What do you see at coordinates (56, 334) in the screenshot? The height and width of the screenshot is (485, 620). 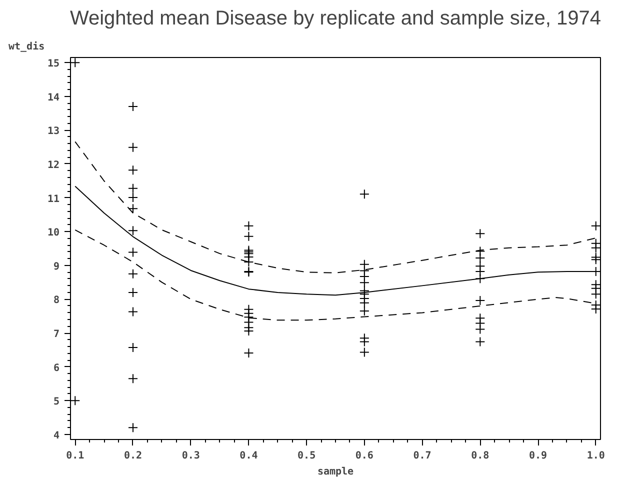 I see `y-tick-label: 7` at bounding box center [56, 334].